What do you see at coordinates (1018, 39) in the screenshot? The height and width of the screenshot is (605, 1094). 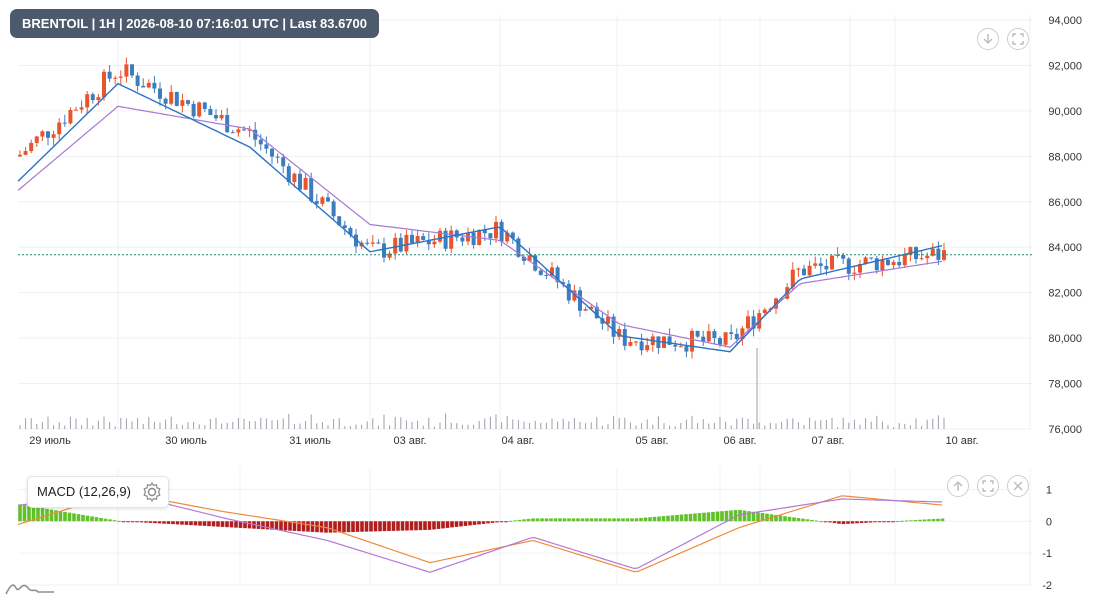 I see `fullscreen-icon` at bounding box center [1018, 39].